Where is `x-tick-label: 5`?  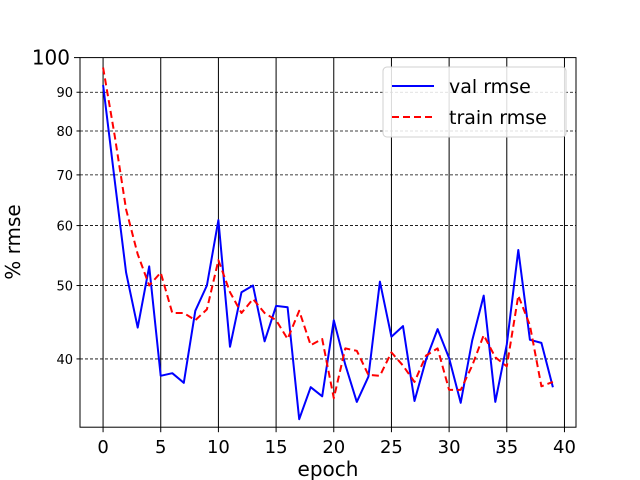 x-tick-label: 5 is located at coordinates (160, 447).